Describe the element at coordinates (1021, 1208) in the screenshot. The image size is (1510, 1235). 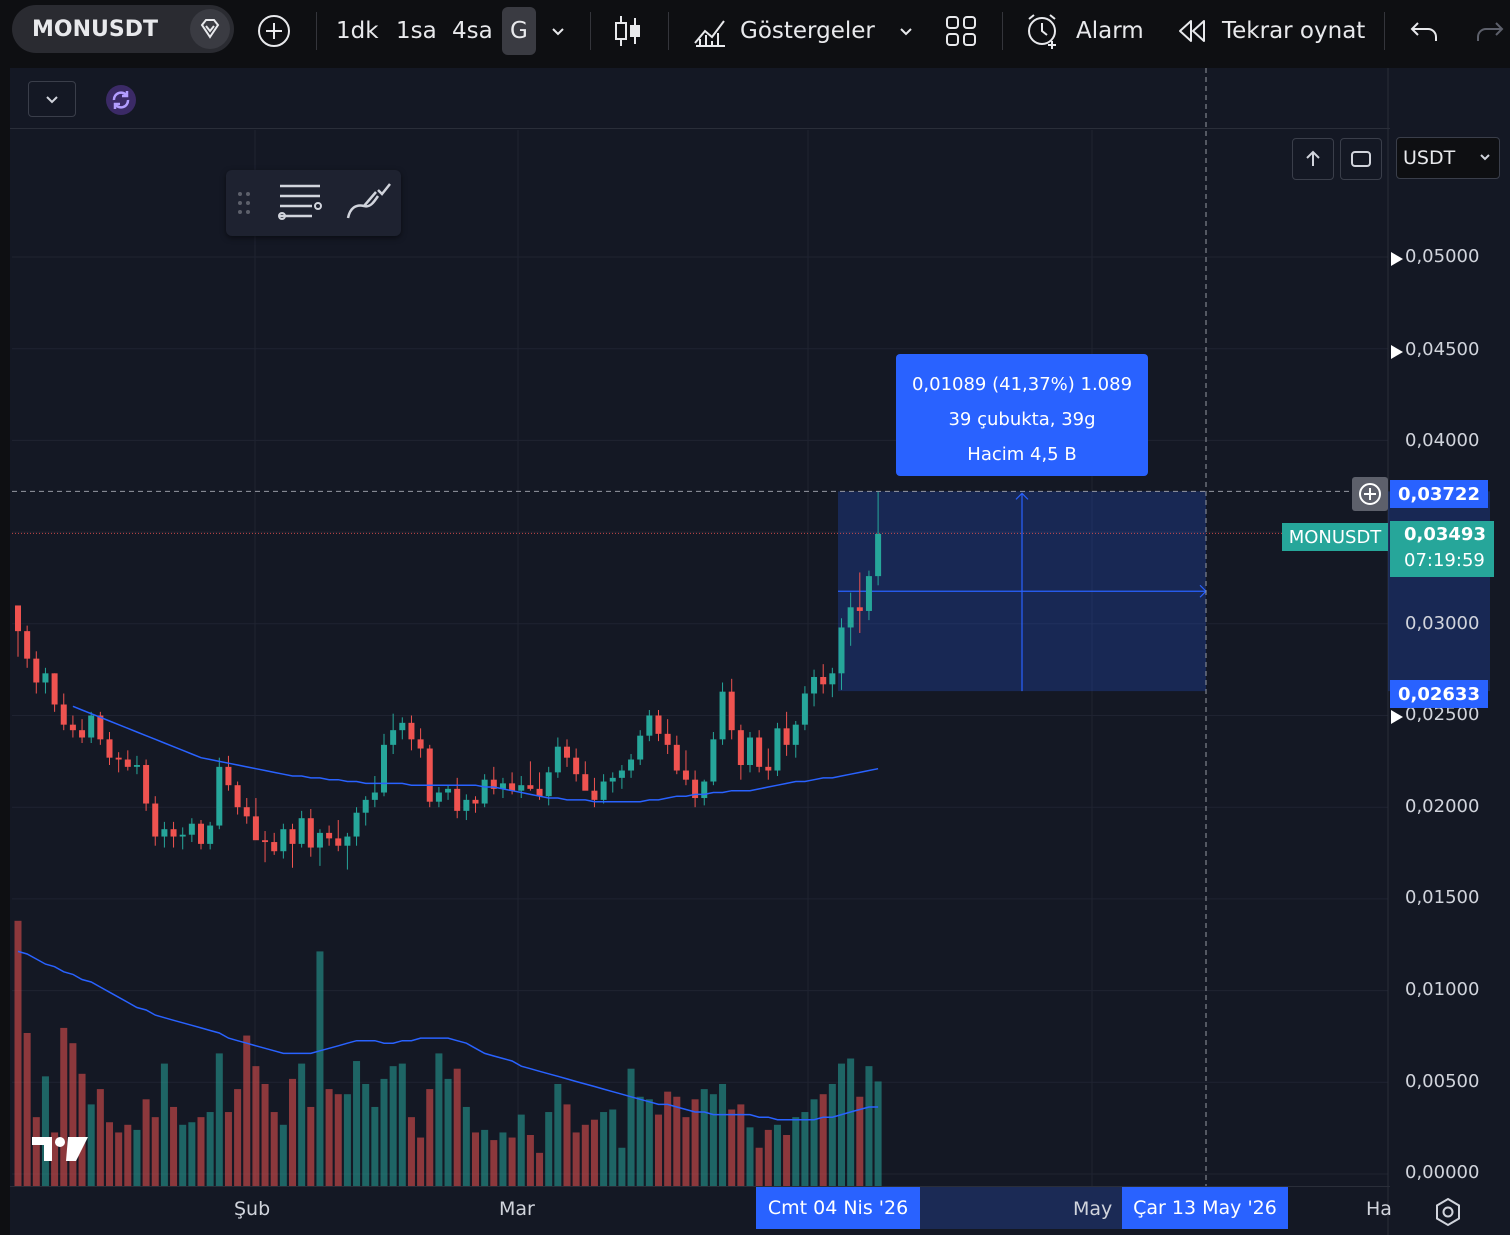
I see `time-range-highlight` at that location.